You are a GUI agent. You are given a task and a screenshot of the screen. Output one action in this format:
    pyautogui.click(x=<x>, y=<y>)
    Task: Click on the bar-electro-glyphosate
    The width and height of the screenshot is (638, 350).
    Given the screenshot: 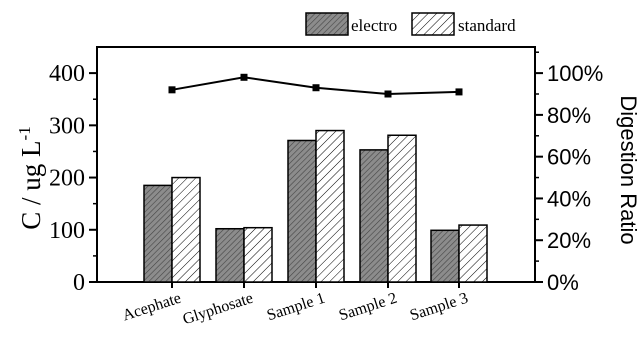 What is the action you would take?
    pyautogui.click(x=230, y=255)
    